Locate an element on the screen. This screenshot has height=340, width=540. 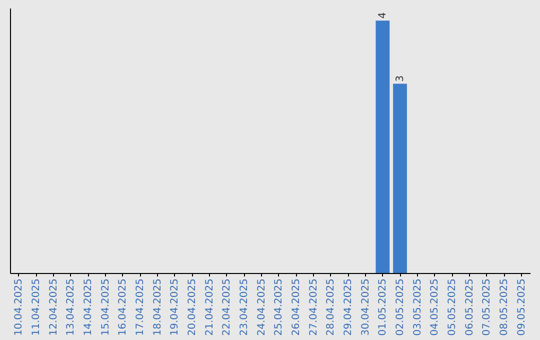
x-tick-label: 28.04.2025 is located at coordinates (331, 307).